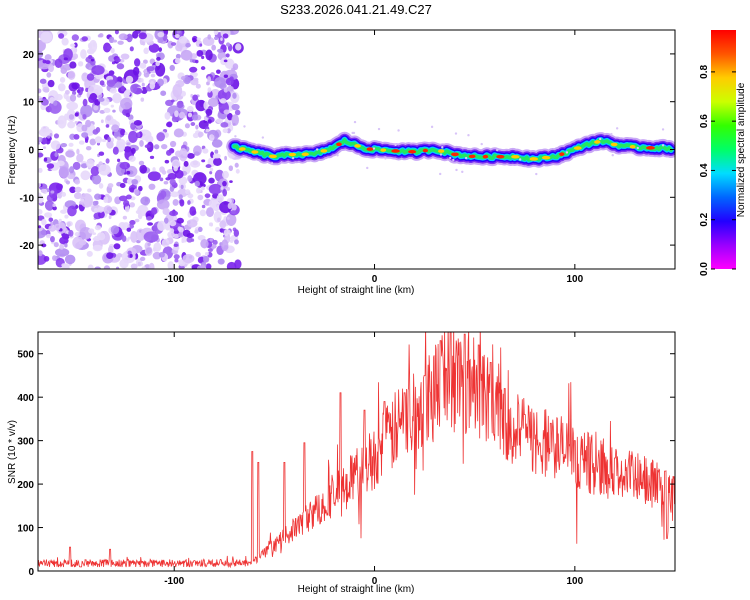 The height and width of the screenshot is (600, 750). Describe the element at coordinates (704, 121) in the screenshot. I see `colorbar-tick-label: 0.6` at that location.